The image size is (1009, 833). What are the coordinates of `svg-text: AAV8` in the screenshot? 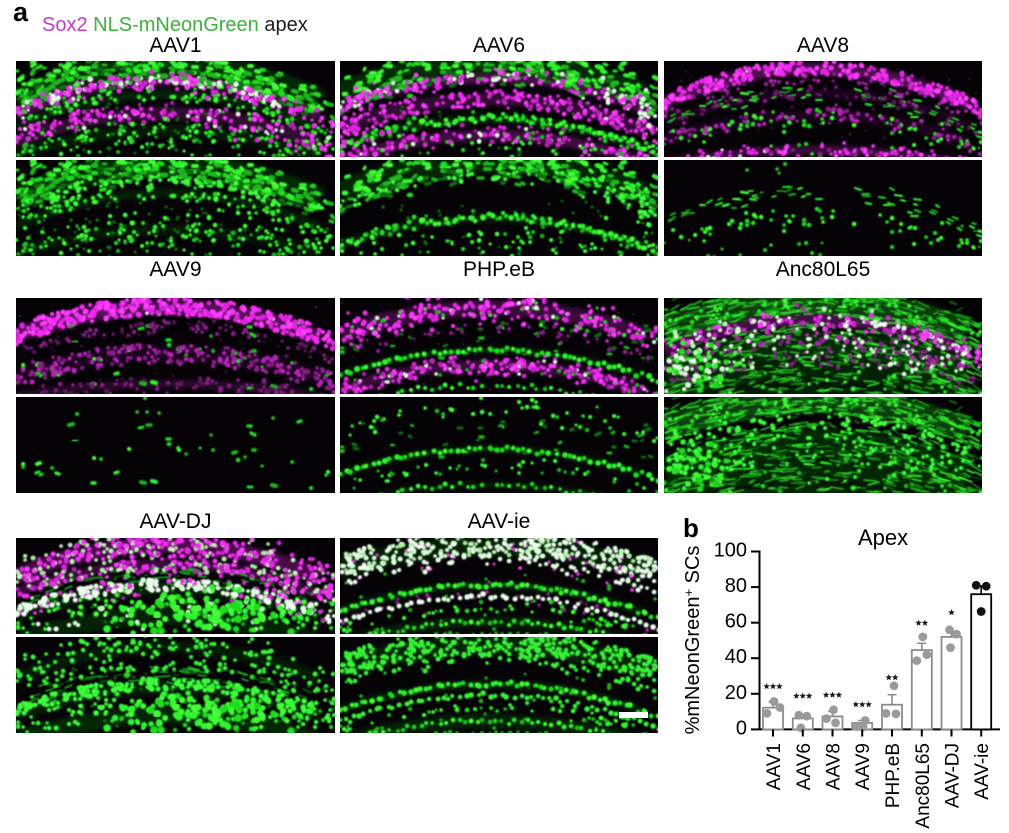 It's located at (834, 766).